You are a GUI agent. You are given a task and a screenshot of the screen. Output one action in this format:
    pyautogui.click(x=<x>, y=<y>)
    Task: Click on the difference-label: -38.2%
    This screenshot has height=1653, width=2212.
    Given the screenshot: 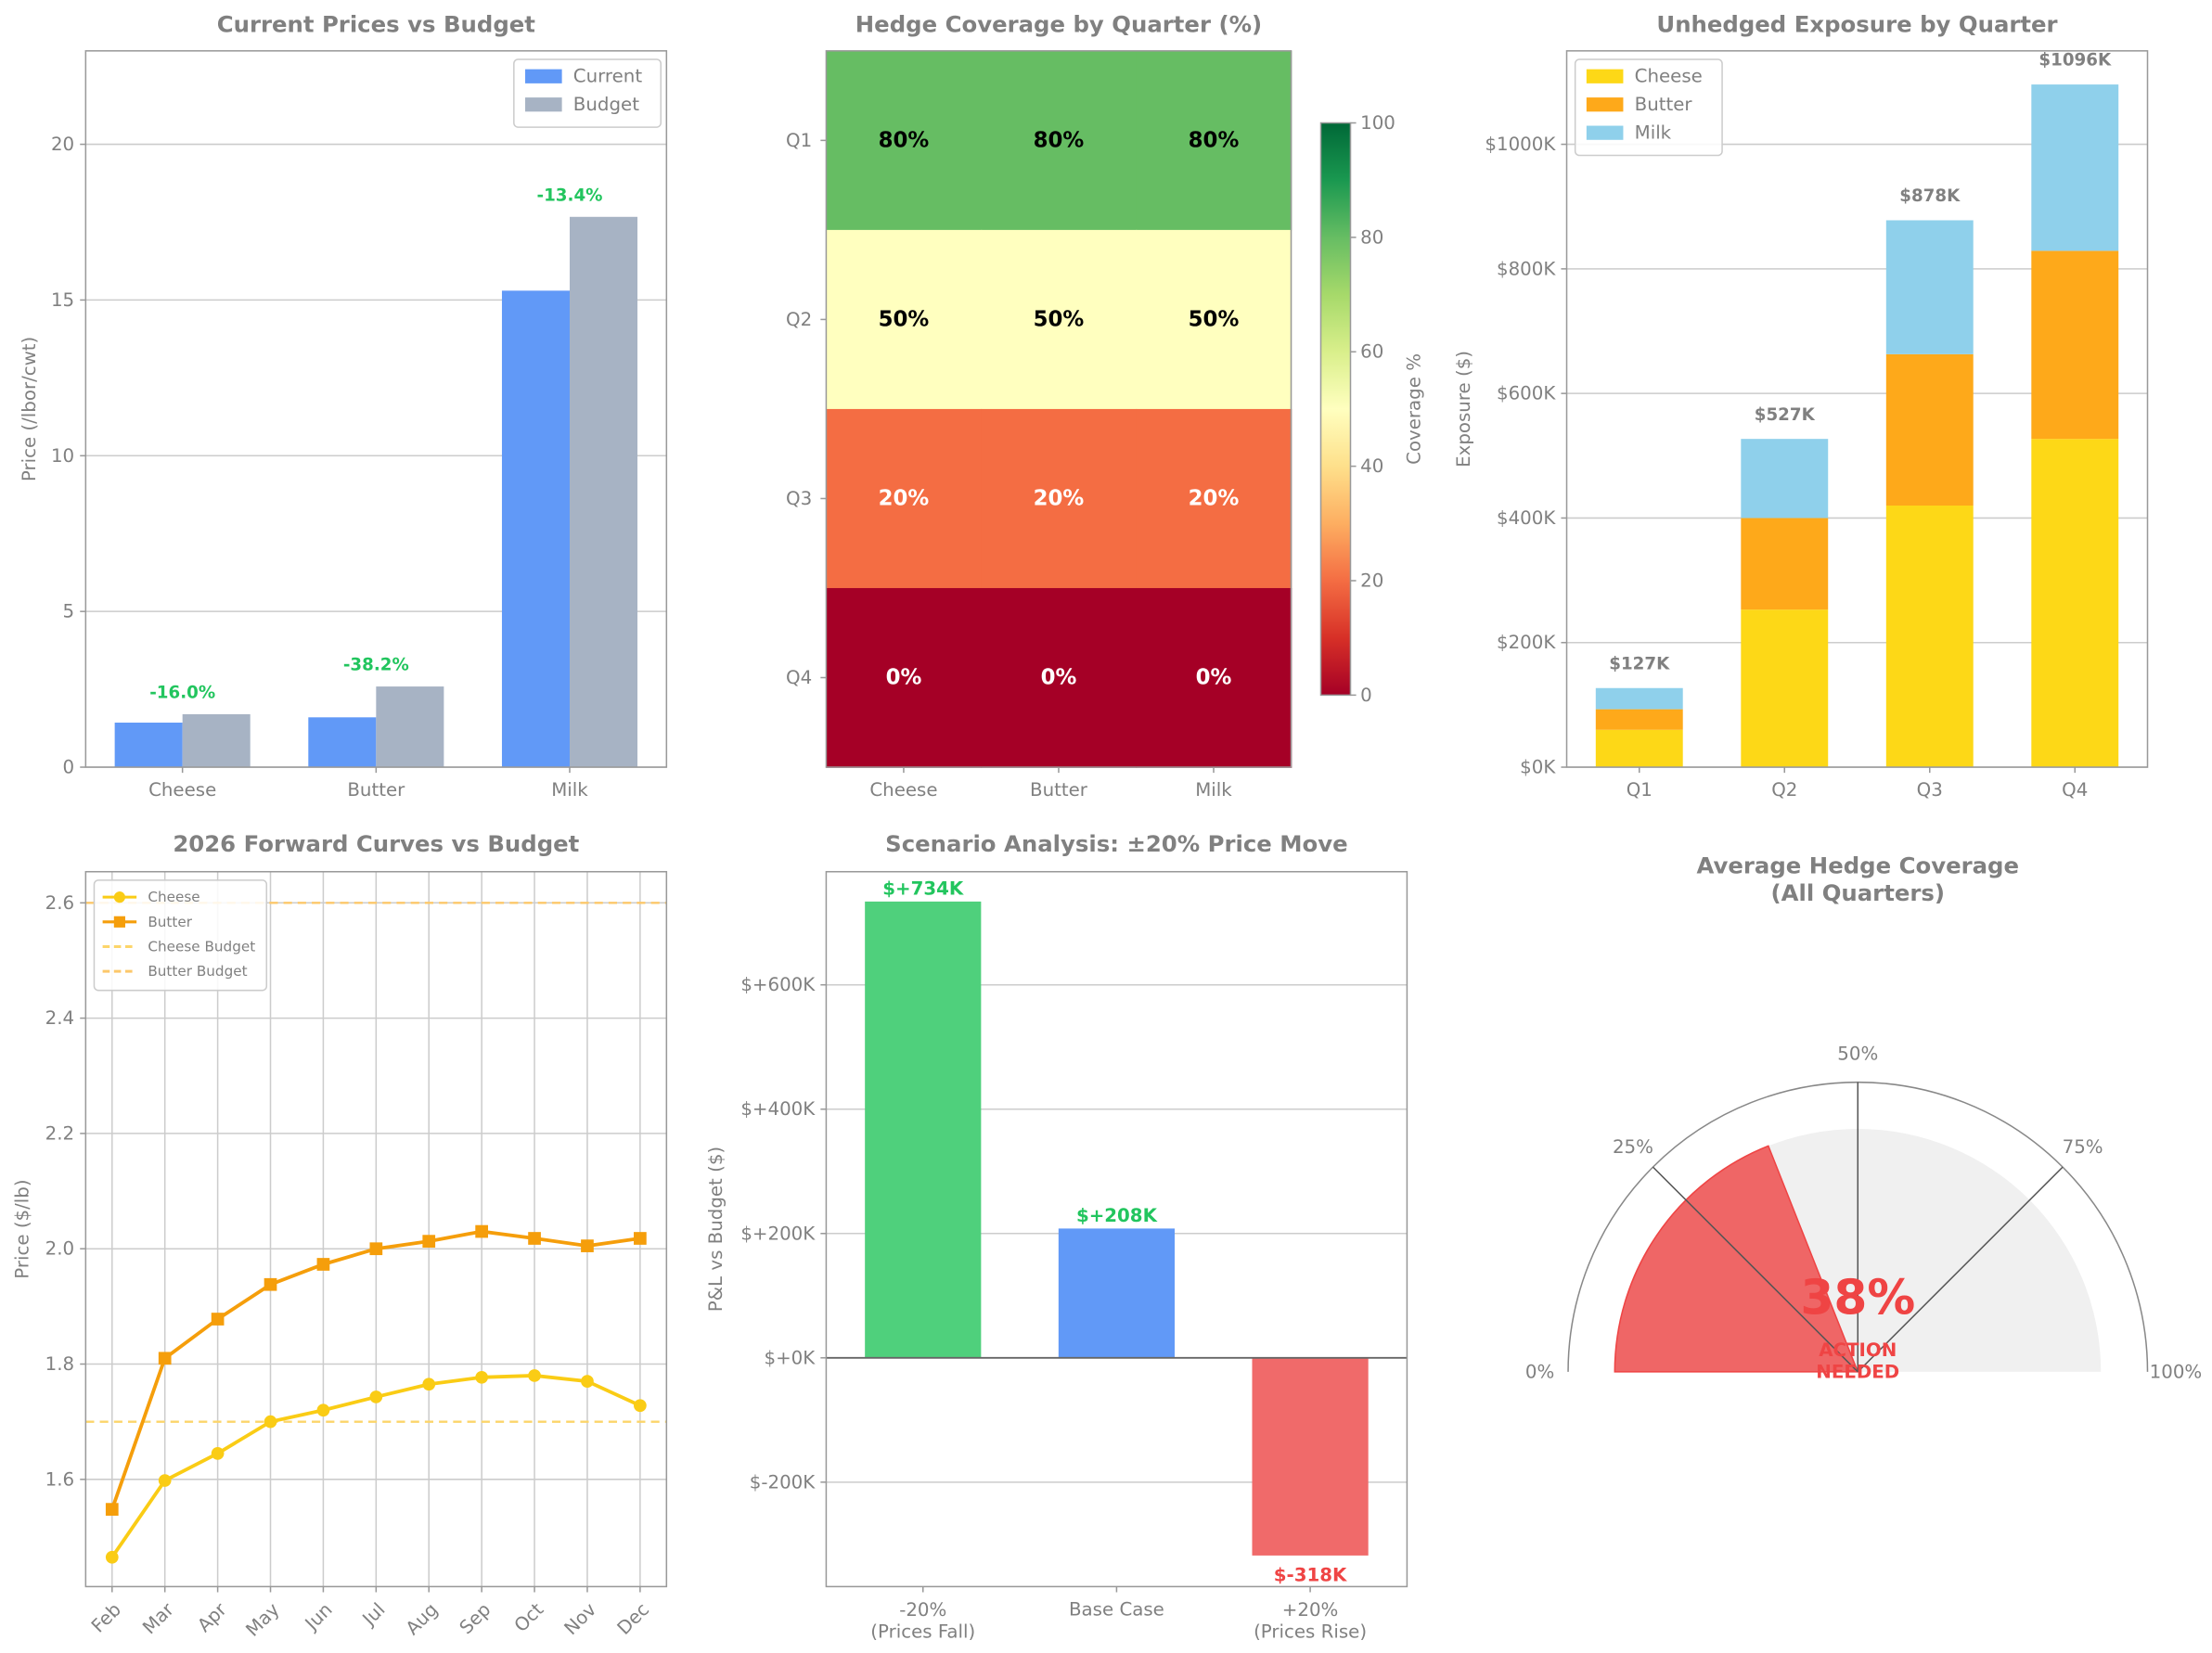 What is the action you would take?
    pyautogui.click(x=376, y=666)
    